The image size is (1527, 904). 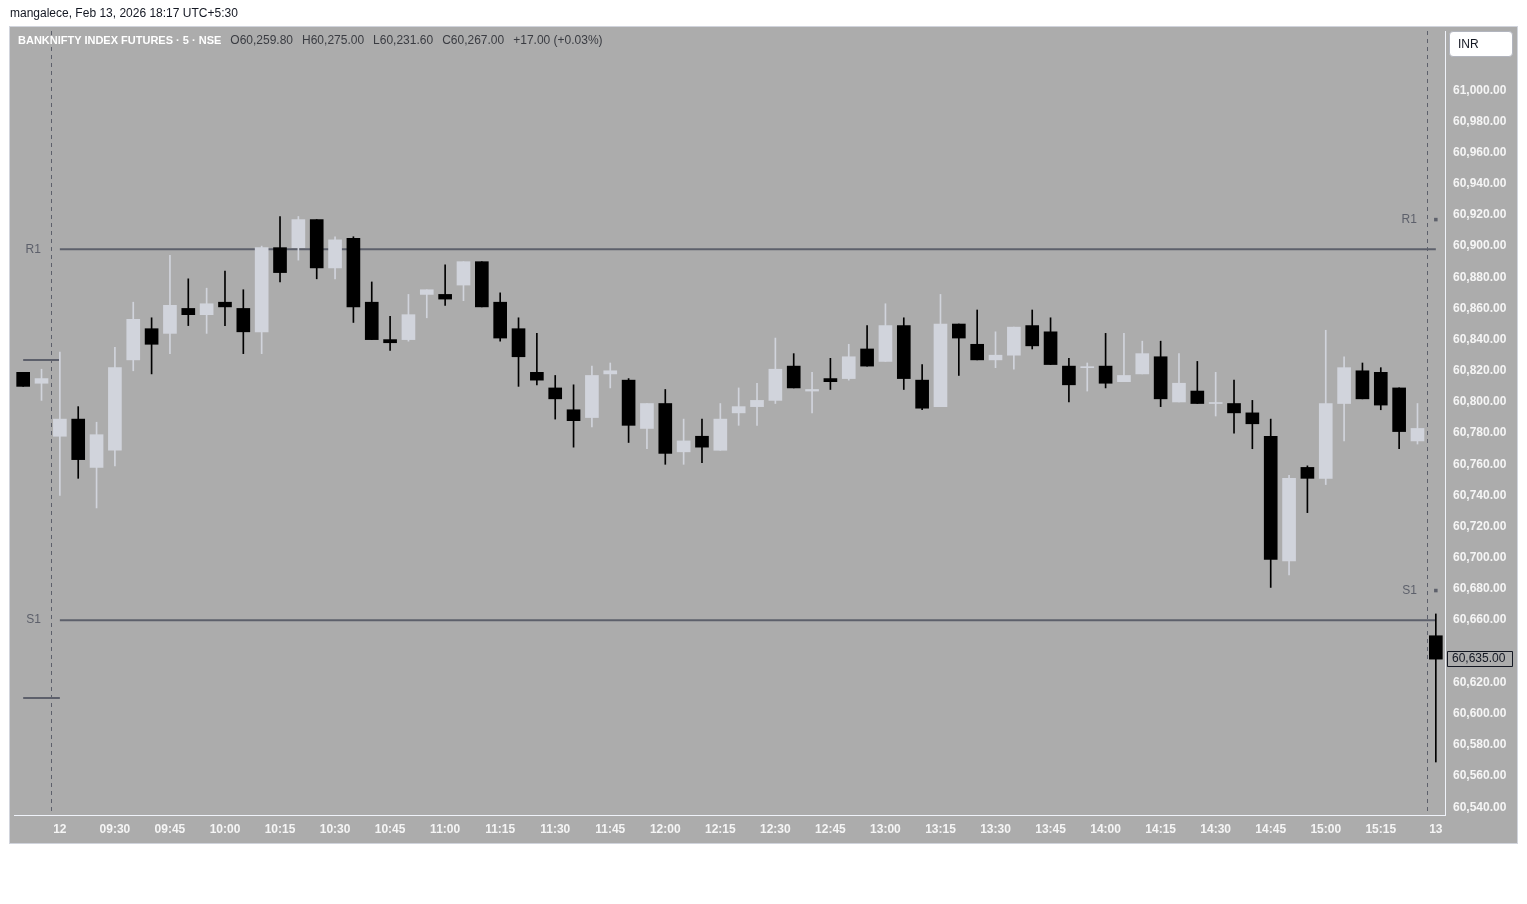 I want to click on y-tick-label: 60,600.00, so click(x=1480, y=713).